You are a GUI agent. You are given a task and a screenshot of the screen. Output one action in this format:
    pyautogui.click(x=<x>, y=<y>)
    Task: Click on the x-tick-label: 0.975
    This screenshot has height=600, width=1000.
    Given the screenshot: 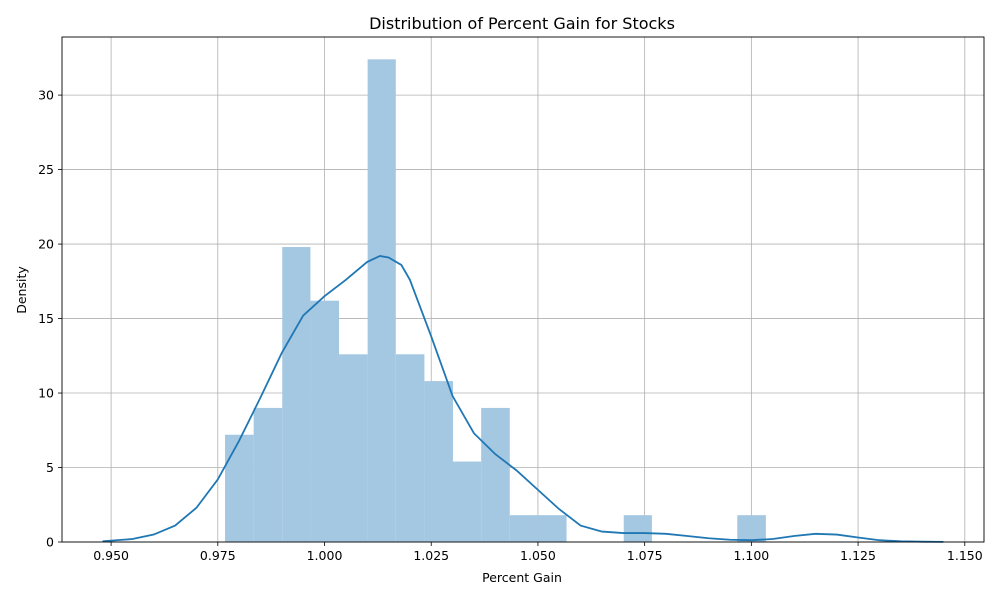 What is the action you would take?
    pyautogui.click(x=218, y=555)
    